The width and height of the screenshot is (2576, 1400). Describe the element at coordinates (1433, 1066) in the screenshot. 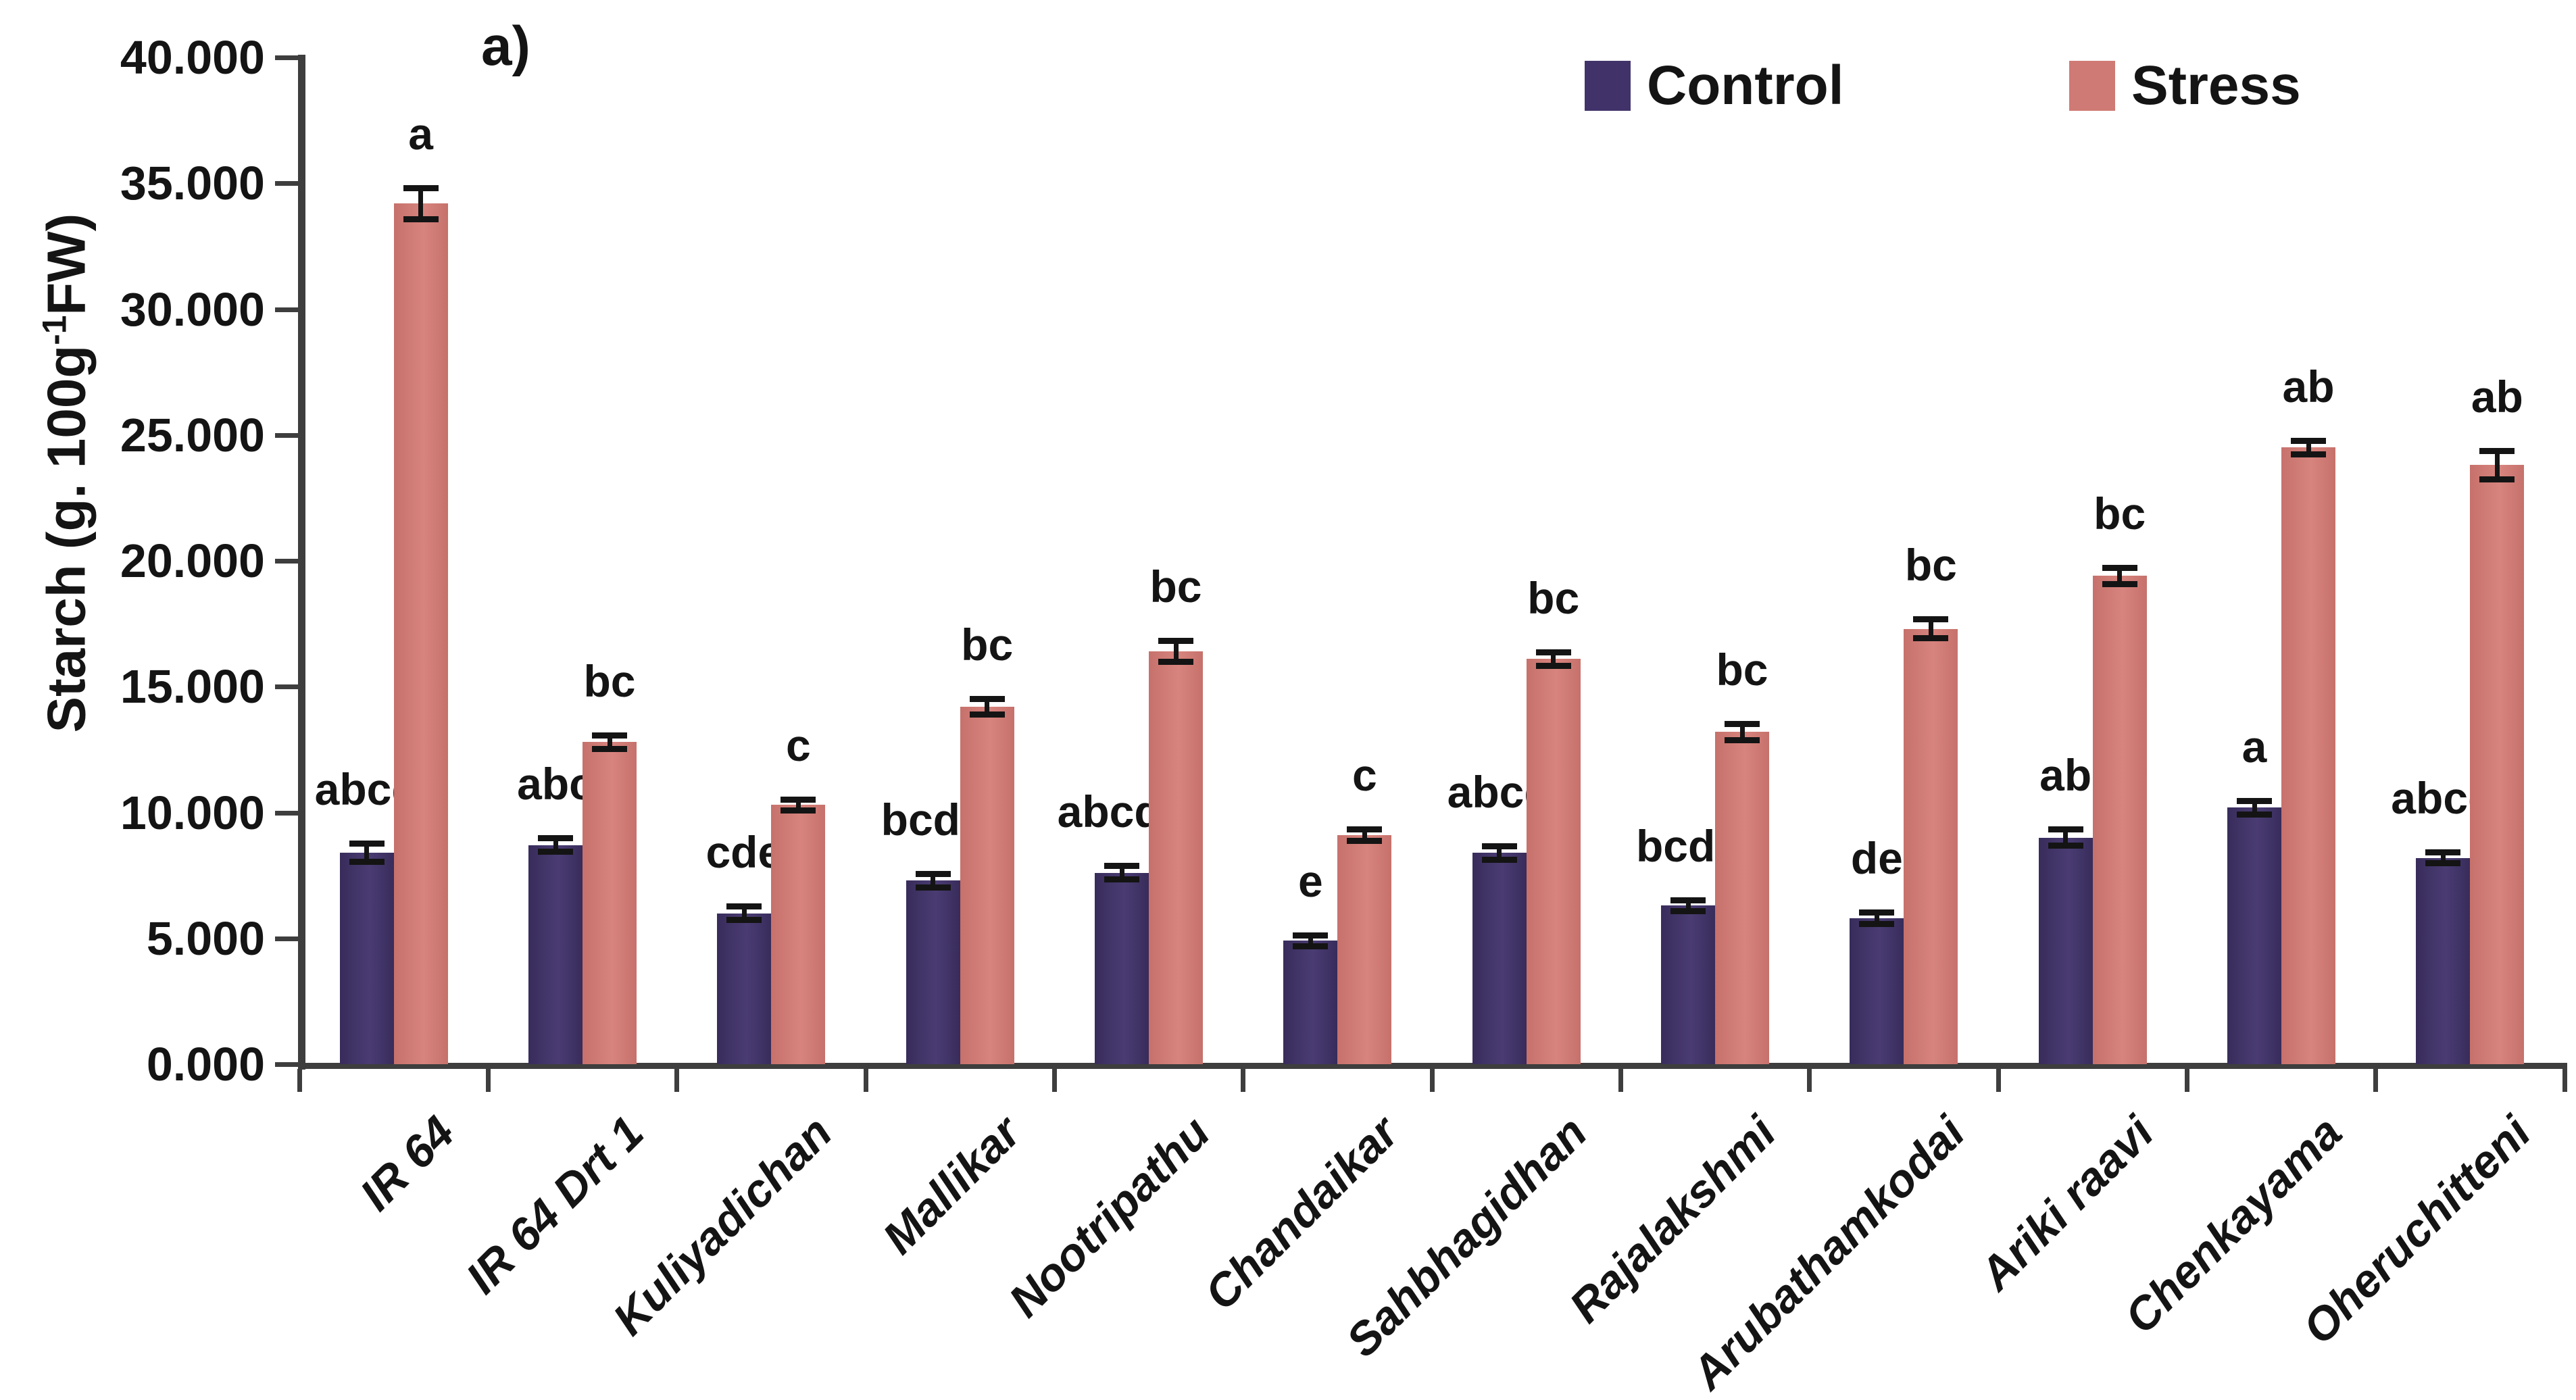

I see `x-axis-line` at that location.